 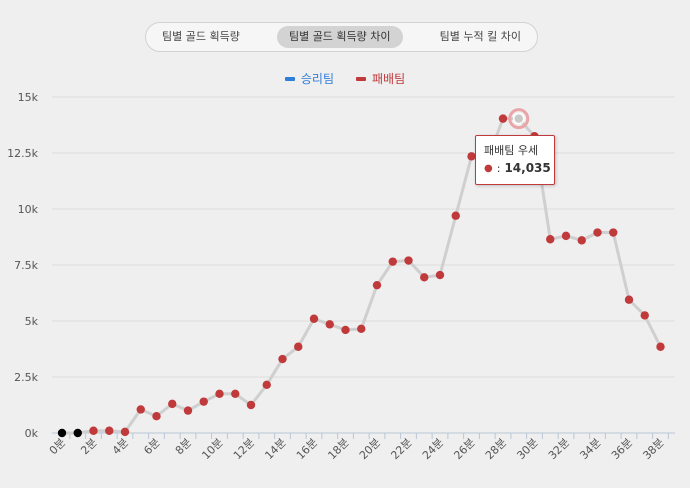 What do you see at coordinates (28, 97) in the screenshot?
I see `y-tick-label: 15k` at bounding box center [28, 97].